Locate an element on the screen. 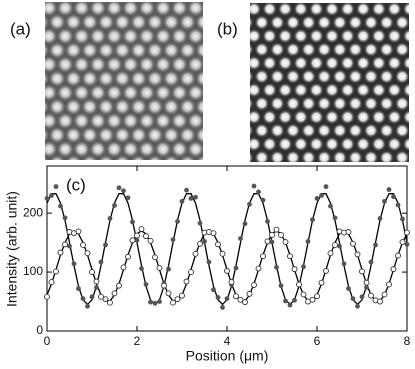 The image size is (415, 369). x-axis-title: Position (μm) is located at coordinates (227, 356).